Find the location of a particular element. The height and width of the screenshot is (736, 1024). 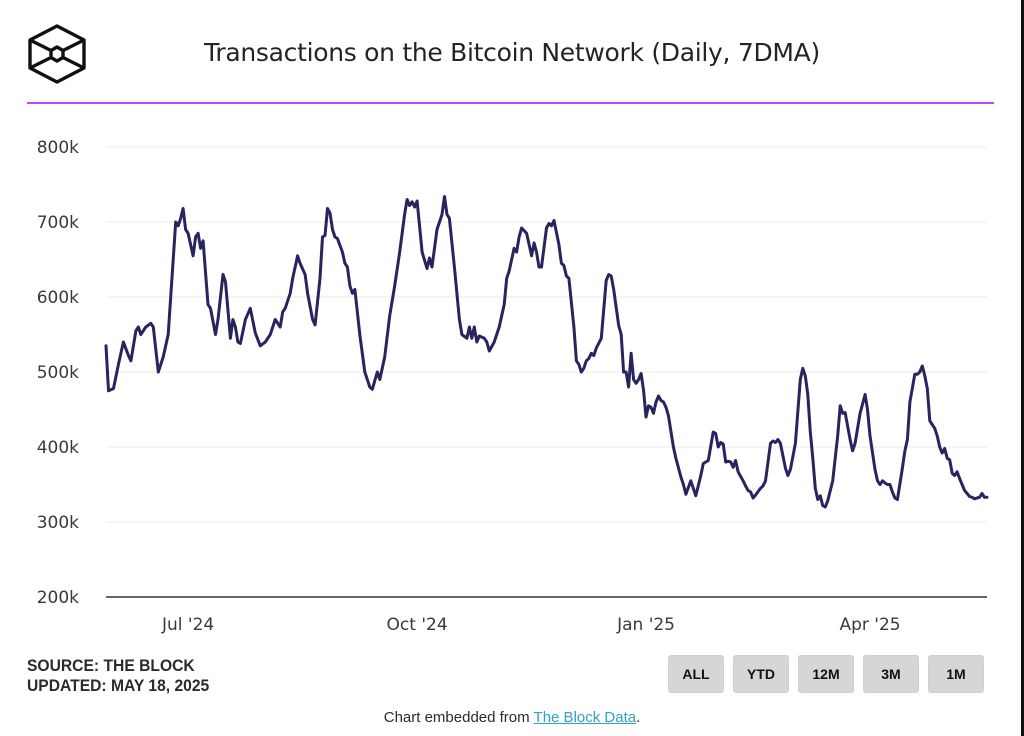

range-button-12m: 12M is located at coordinates (826, 674).